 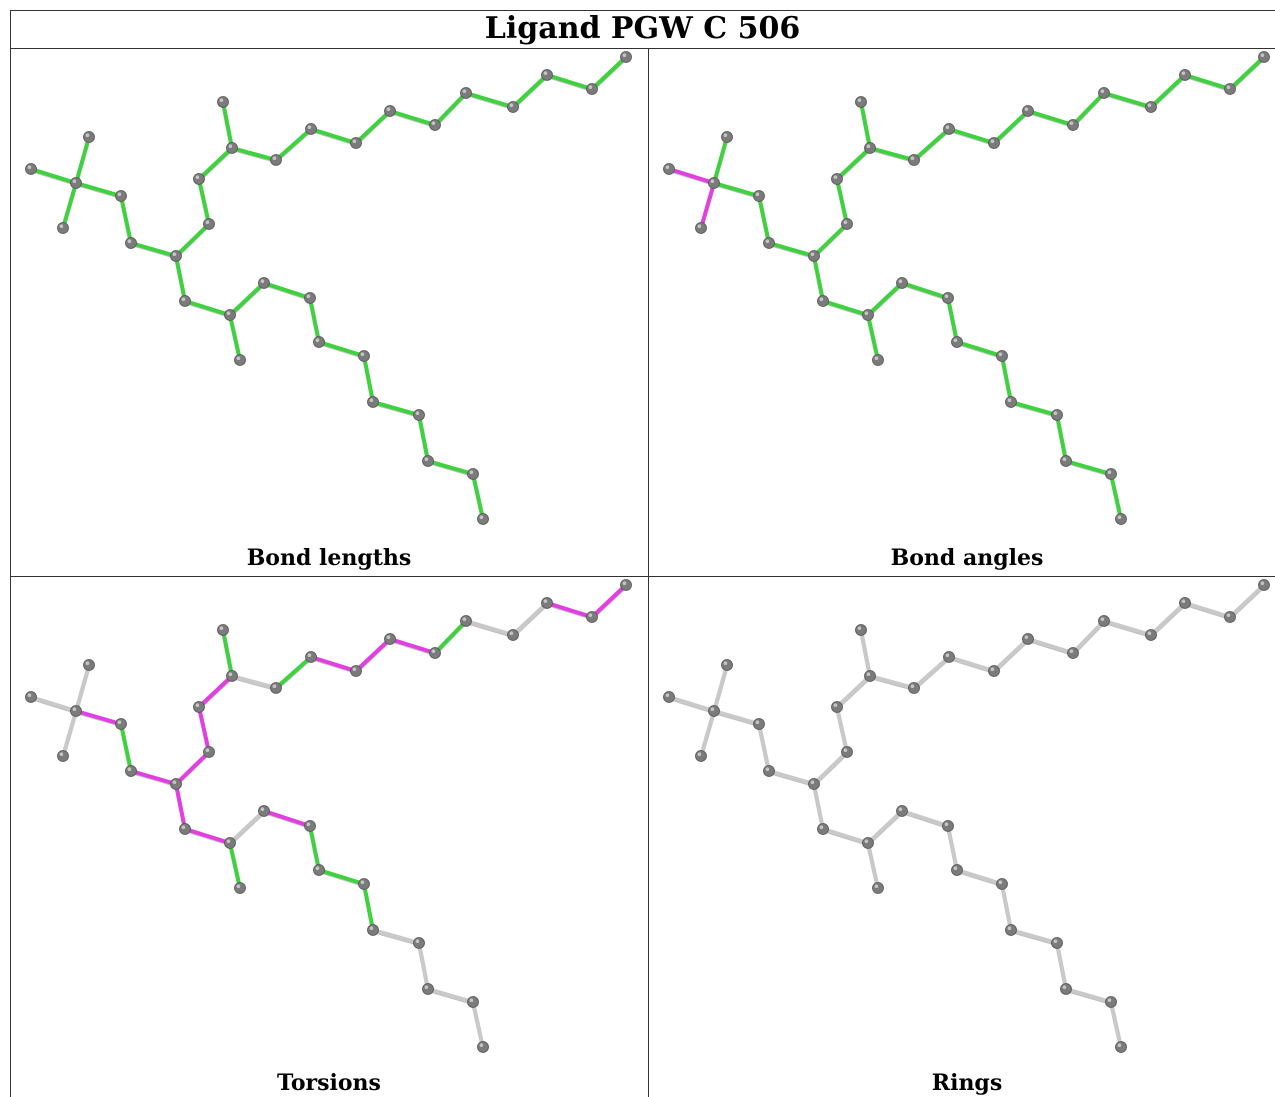 I want to click on caption-torsions: Torsions, so click(x=329, y=1083).